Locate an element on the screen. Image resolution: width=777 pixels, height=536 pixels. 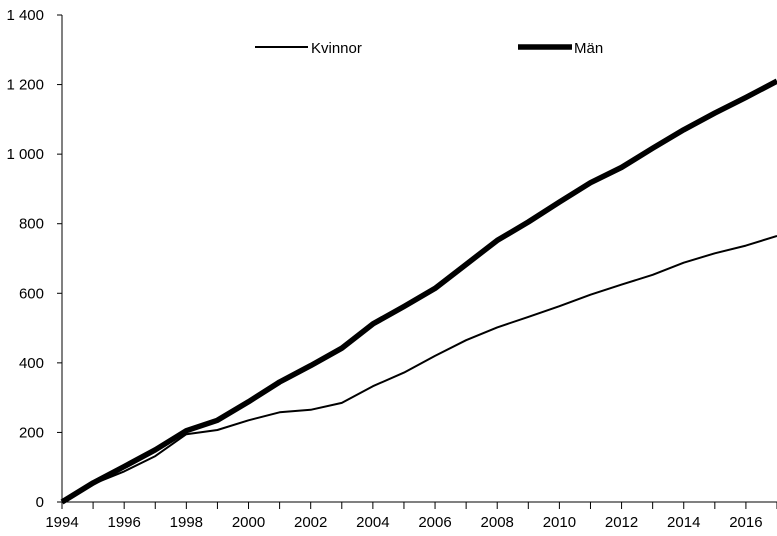
legend-label-kvinnor: Kvinnor is located at coordinates (336, 48).